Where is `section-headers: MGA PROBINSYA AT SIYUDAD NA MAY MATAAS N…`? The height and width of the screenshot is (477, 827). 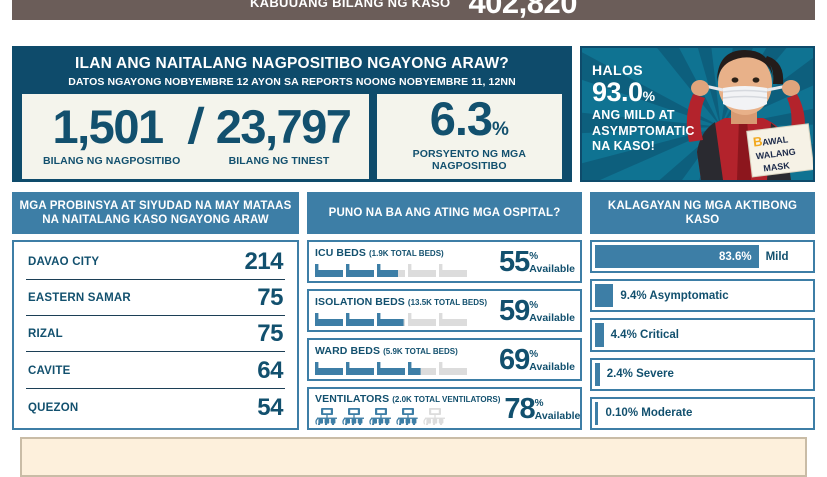 section-headers: MGA PROBINSYA AT SIYUDAD NA MAY MATAAS N… is located at coordinates (413, 213).